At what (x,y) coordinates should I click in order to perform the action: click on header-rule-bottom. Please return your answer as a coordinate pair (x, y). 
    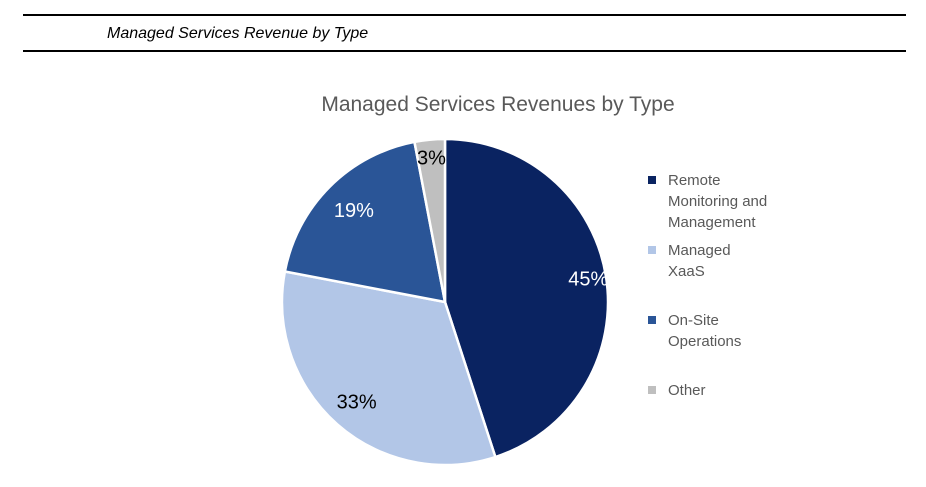
    Looking at the image, I should click on (464, 51).